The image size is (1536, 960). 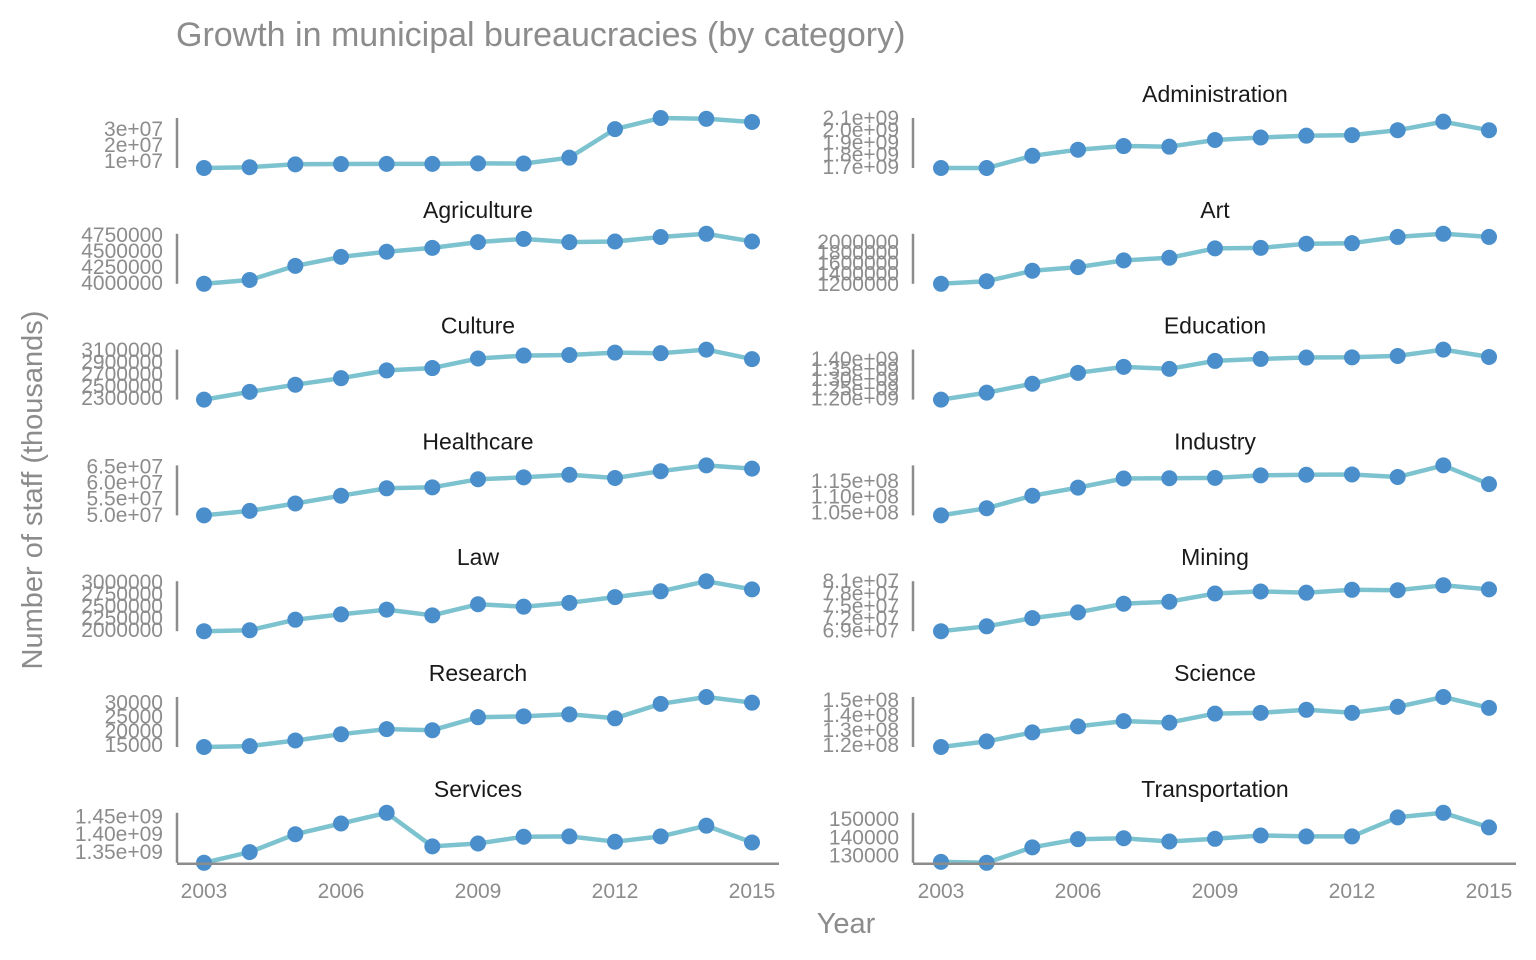 I want to click on data-point-industry-2008, so click(x=1169, y=478).